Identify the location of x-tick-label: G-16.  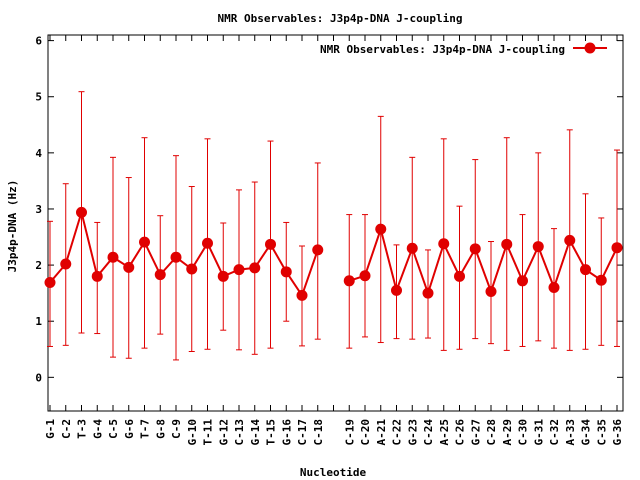
(286, 432).